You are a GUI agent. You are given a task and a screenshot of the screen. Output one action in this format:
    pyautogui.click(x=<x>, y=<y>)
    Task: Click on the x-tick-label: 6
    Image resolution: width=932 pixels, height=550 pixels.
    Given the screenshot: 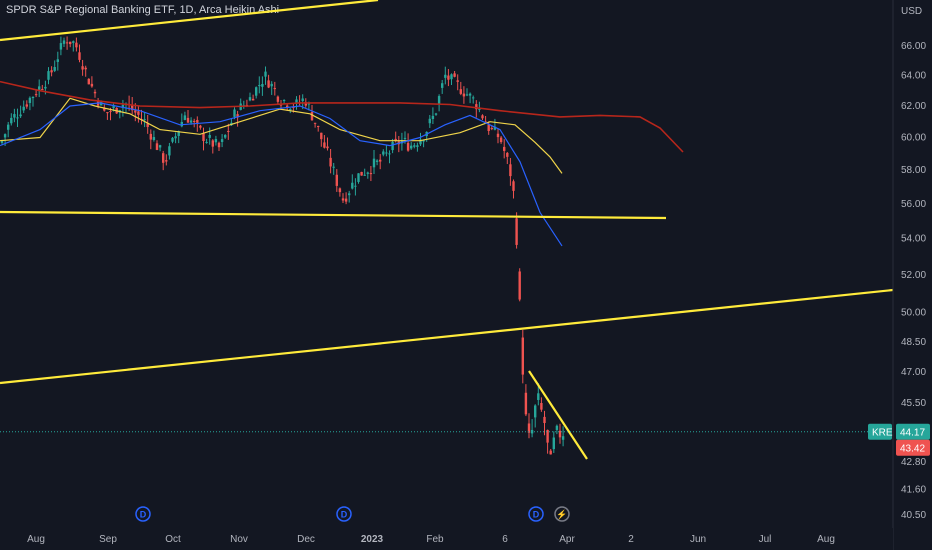 What is the action you would take?
    pyautogui.click(x=505, y=539)
    